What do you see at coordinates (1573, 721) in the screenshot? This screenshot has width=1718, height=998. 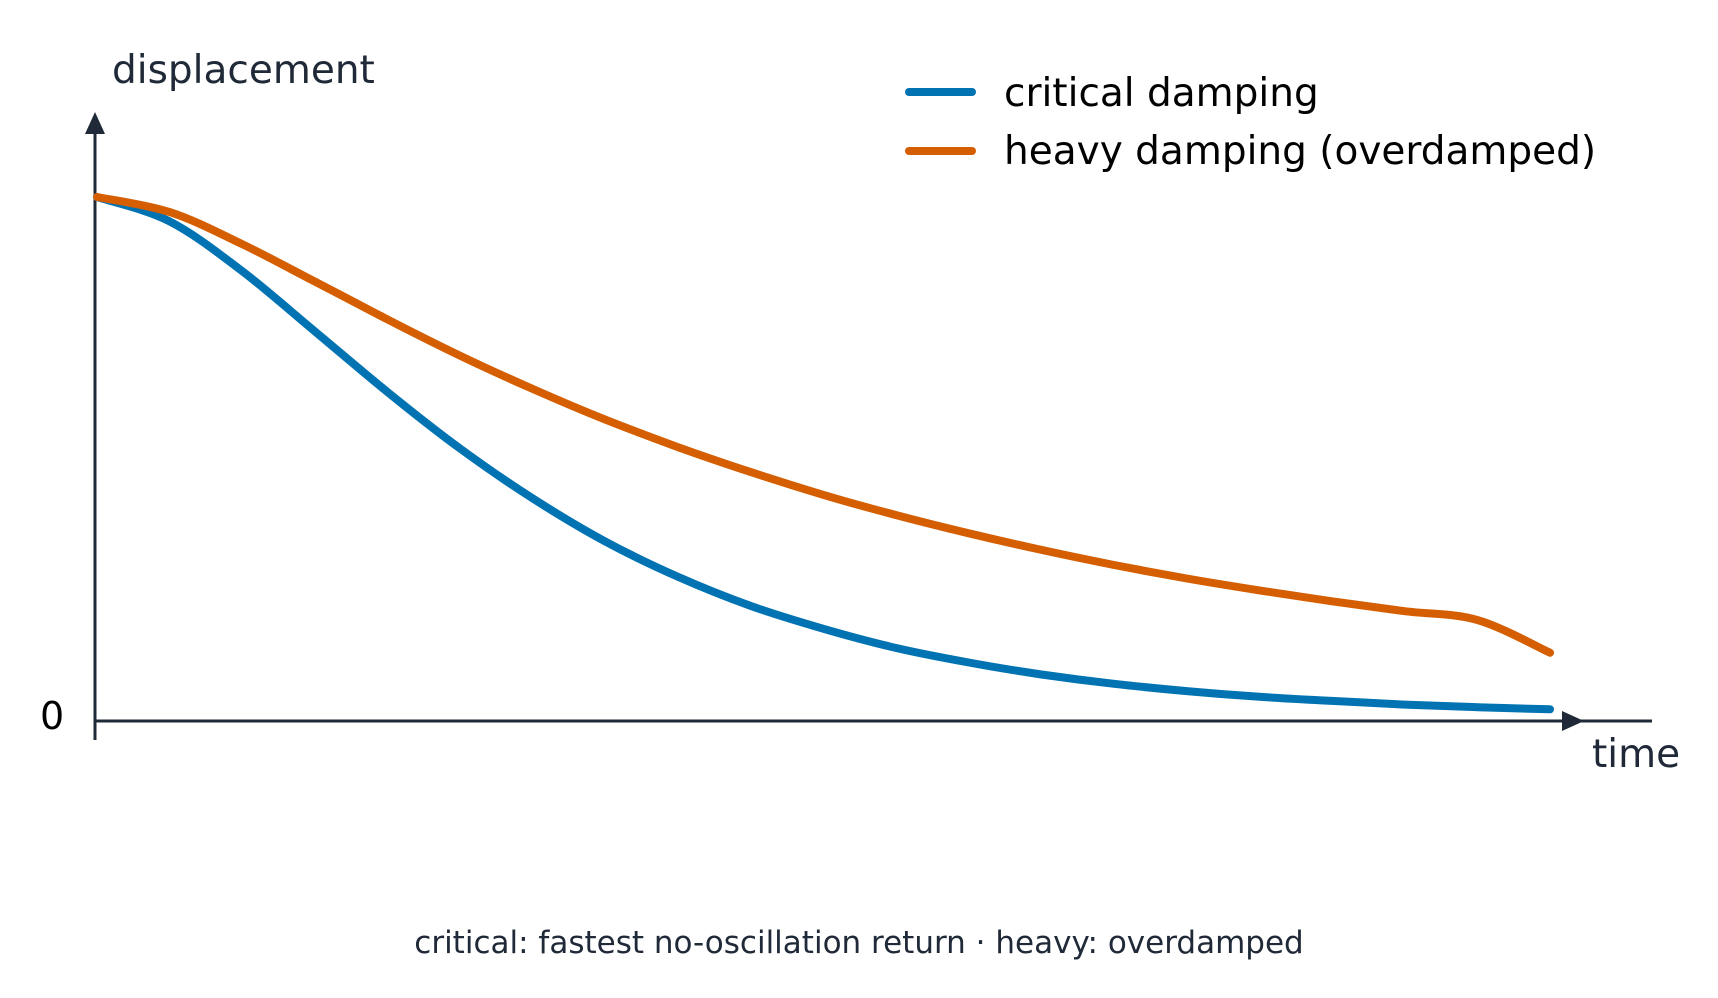 I see `x-axis-arrow-icon` at bounding box center [1573, 721].